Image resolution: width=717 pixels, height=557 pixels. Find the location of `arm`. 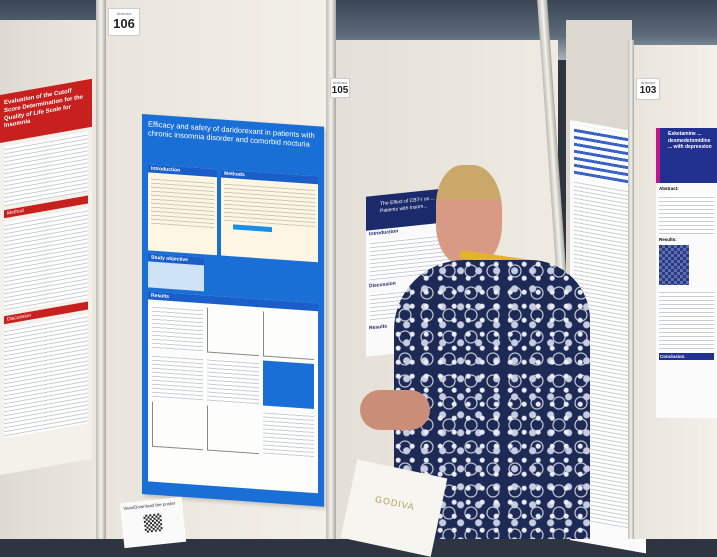

arm is located at coordinates (395, 410).